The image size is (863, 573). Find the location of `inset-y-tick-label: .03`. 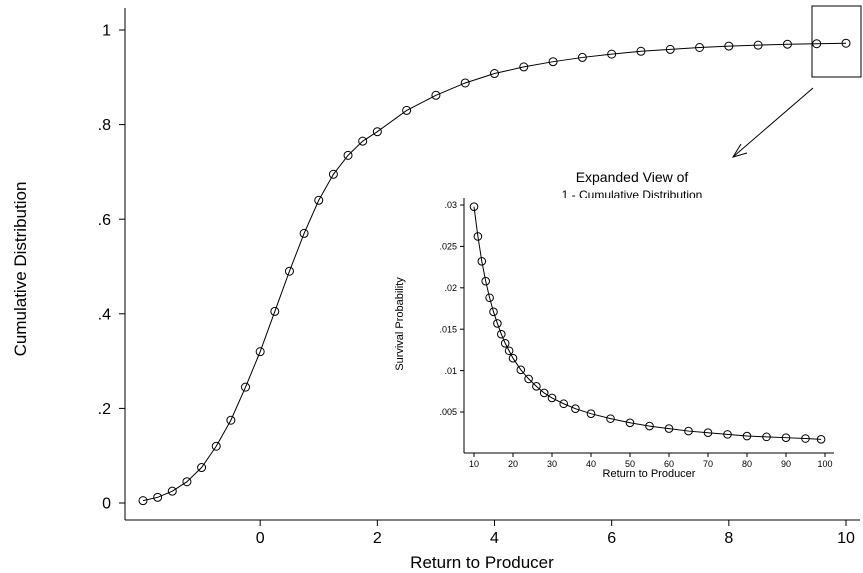

inset-y-tick-label: .03 is located at coordinates (450, 205).